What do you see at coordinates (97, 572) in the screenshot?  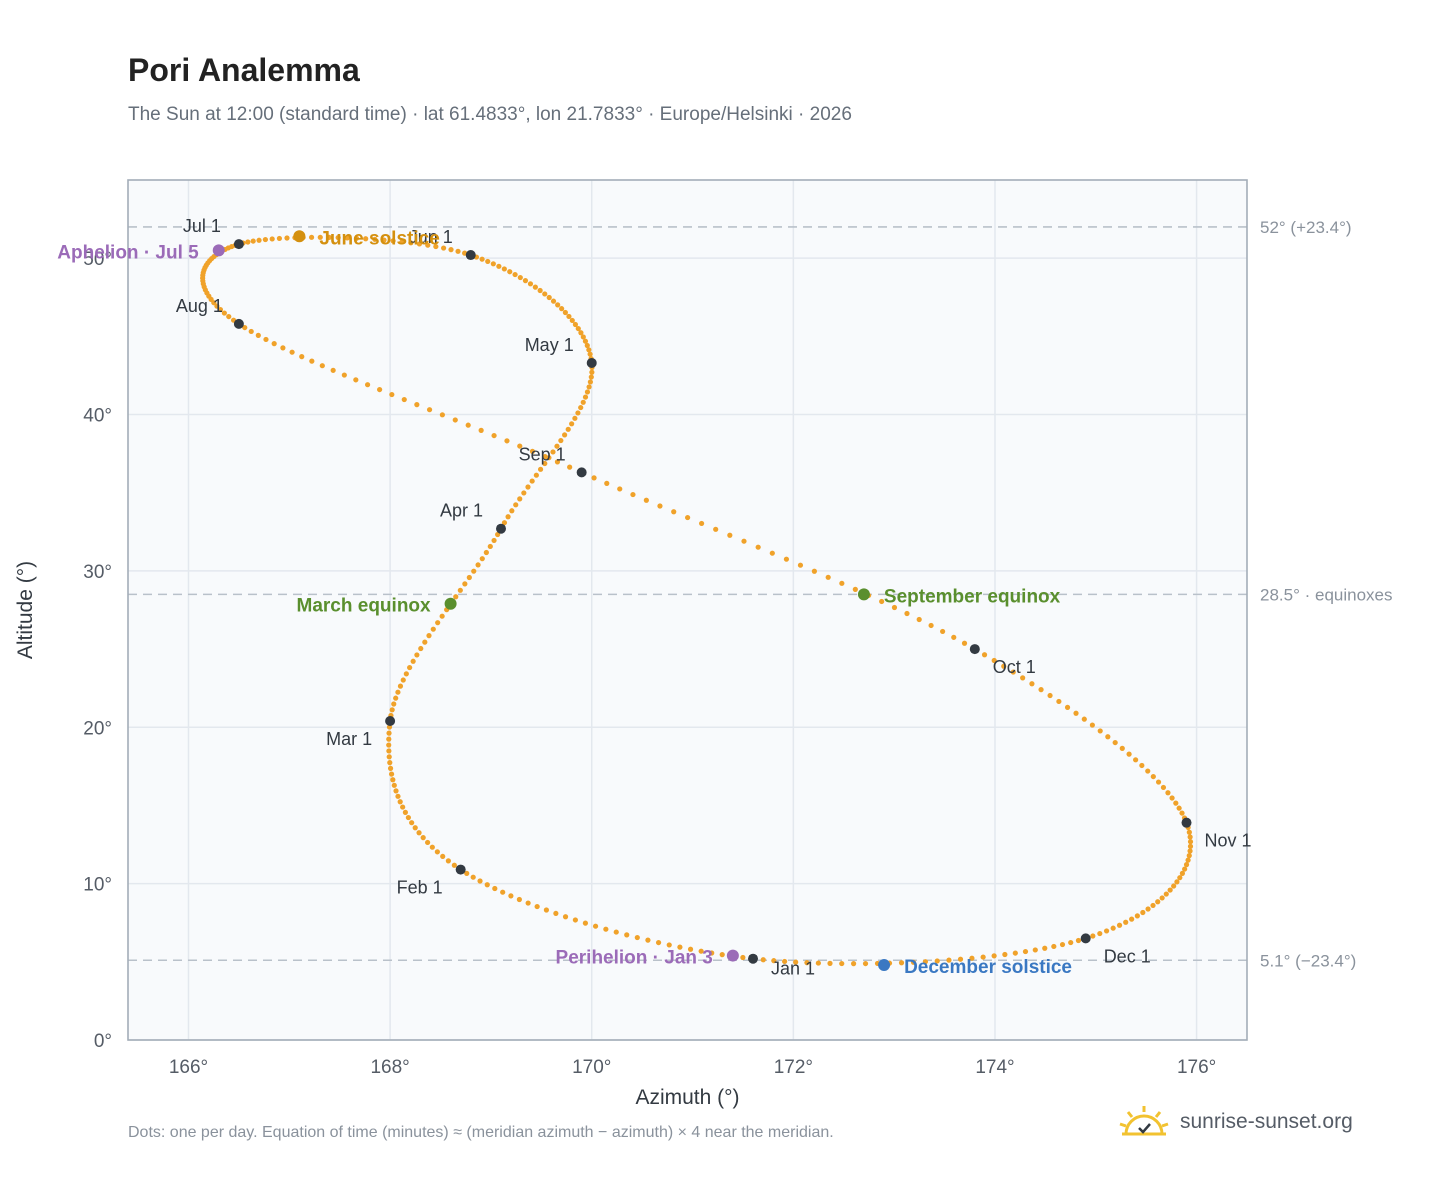 I see `y-tick-label: 30°` at bounding box center [97, 572].